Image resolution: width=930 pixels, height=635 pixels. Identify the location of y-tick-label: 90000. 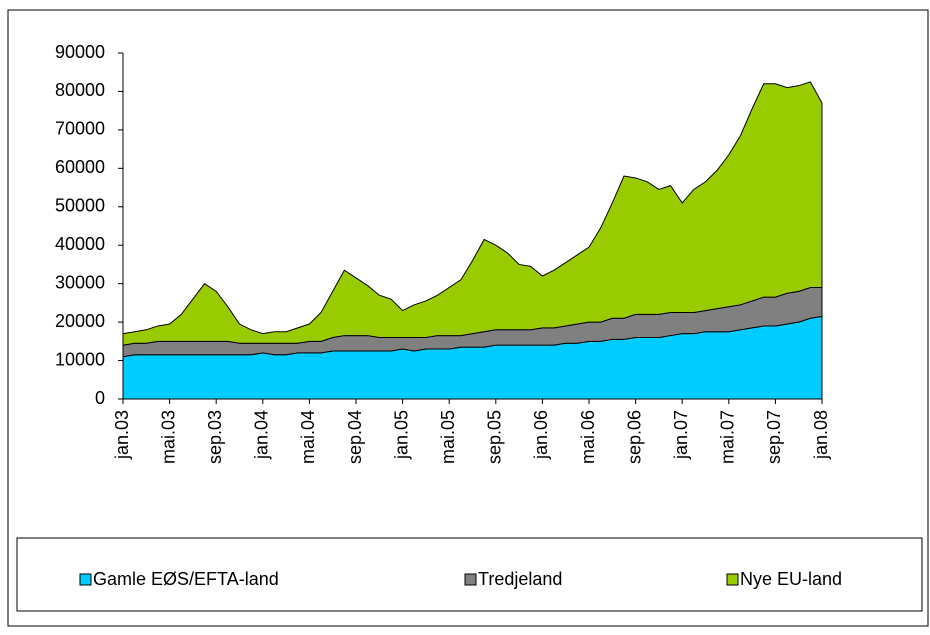
(80, 52).